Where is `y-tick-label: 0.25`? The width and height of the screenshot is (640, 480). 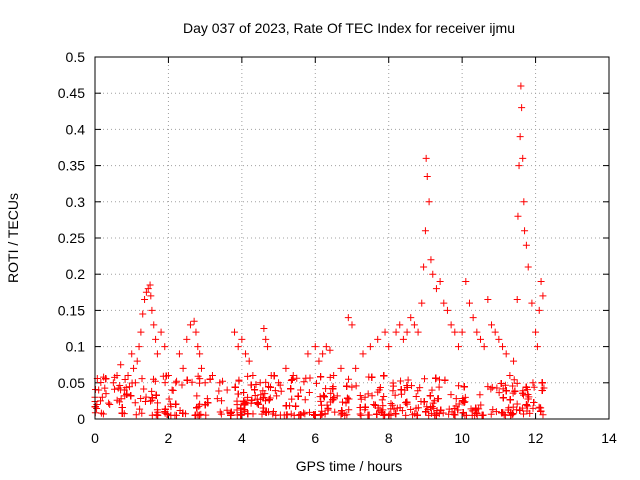 y-tick-label: 0.25 is located at coordinates (71, 238).